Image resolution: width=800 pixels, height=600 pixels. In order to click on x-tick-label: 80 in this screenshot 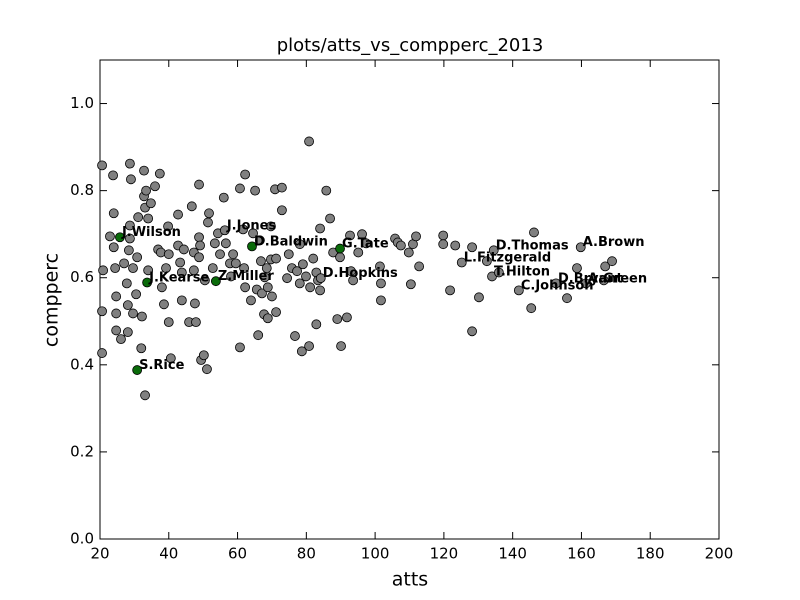, I will do `click(306, 554)`.